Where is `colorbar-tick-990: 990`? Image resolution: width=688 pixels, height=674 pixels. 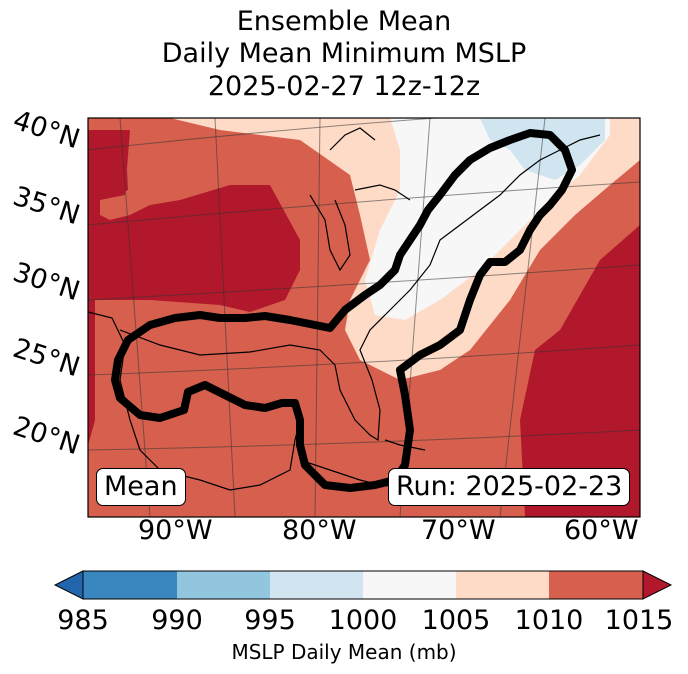
colorbar-tick-990: 990 is located at coordinates (177, 620).